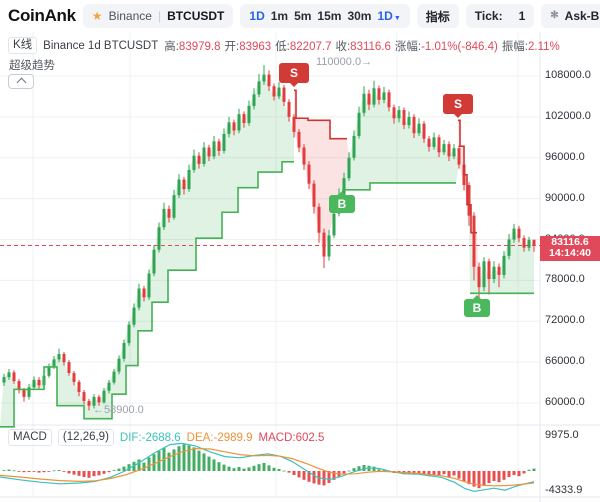 The height and width of the screenshot is (502, 600). Describe the element at coordinates (291, 437) in the screenshot. I see `macd-hist-value: MACD:602.5` at that location.